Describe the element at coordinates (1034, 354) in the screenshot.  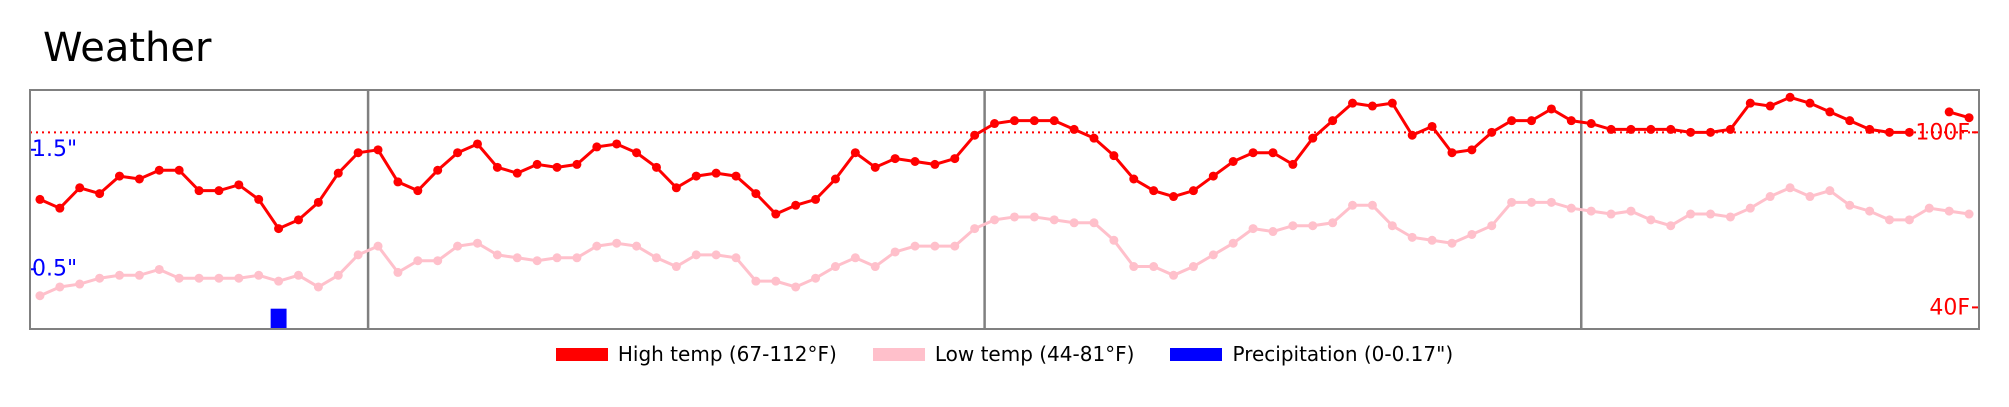
I see `legend-label: Low temp (44-81°F)` at that location.